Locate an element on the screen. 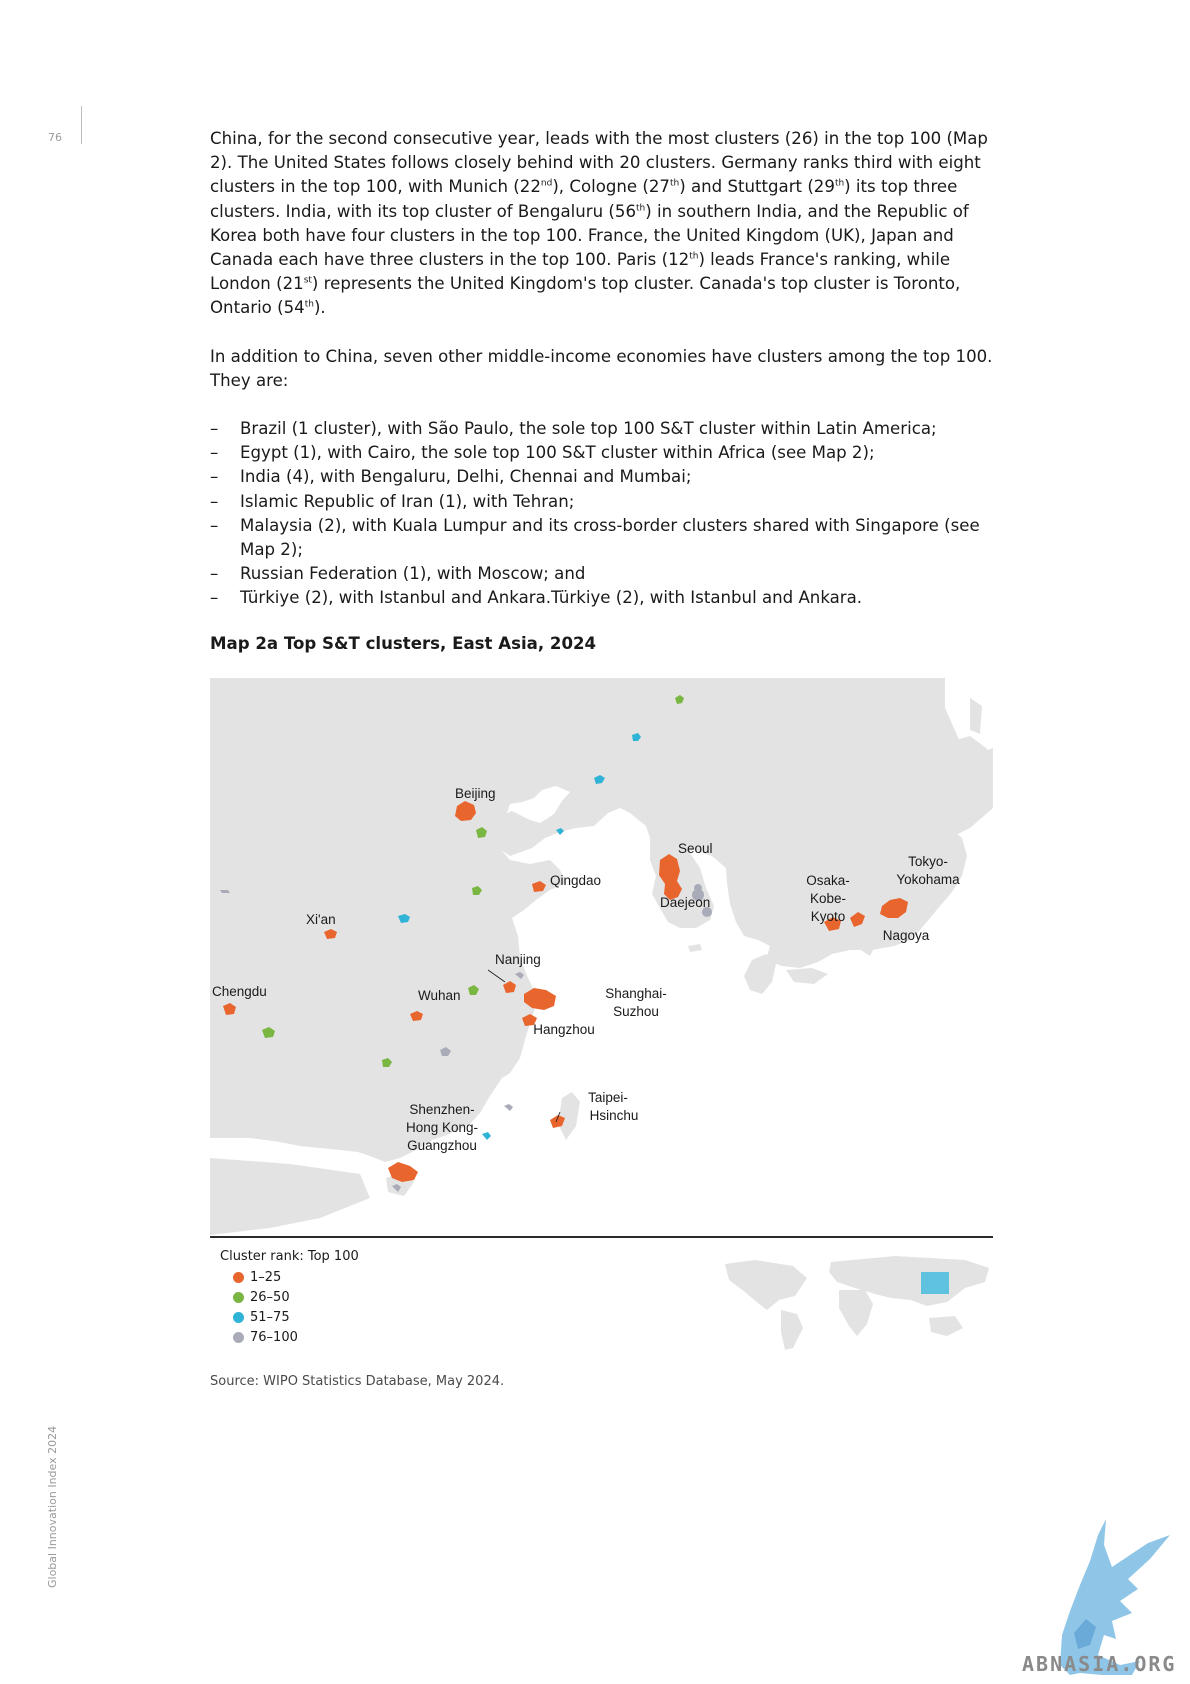 The height and width of the screenshot is (1684, 1190). map-bottom-rule is located at coordinates (601, 1237).